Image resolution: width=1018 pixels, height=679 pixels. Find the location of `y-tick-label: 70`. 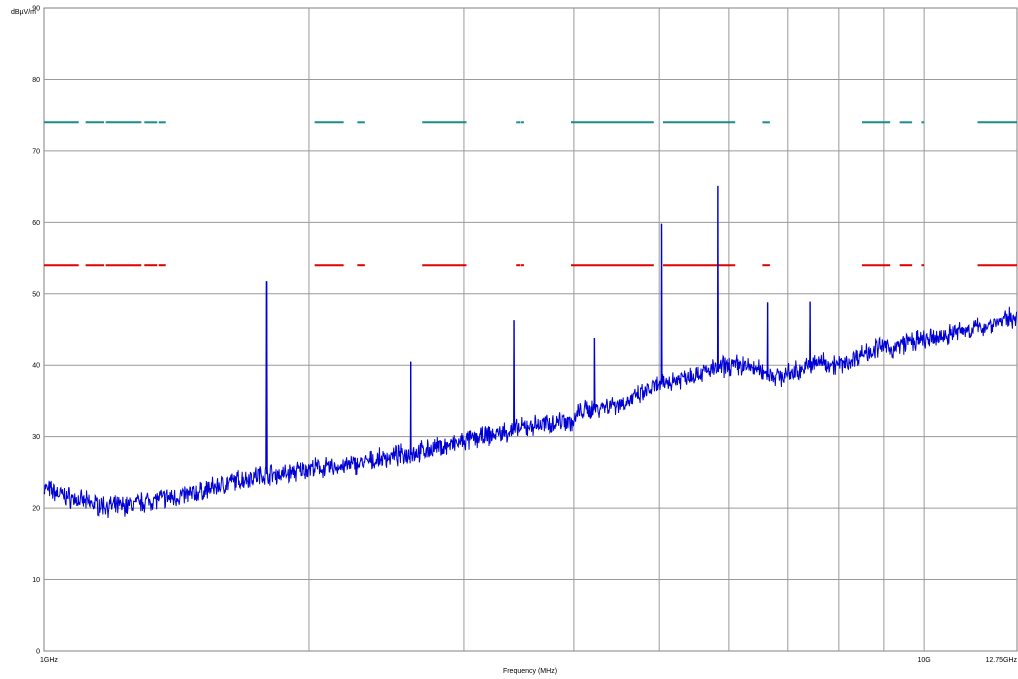

y-tick-label: 70 is located at coordinates (36, 151).